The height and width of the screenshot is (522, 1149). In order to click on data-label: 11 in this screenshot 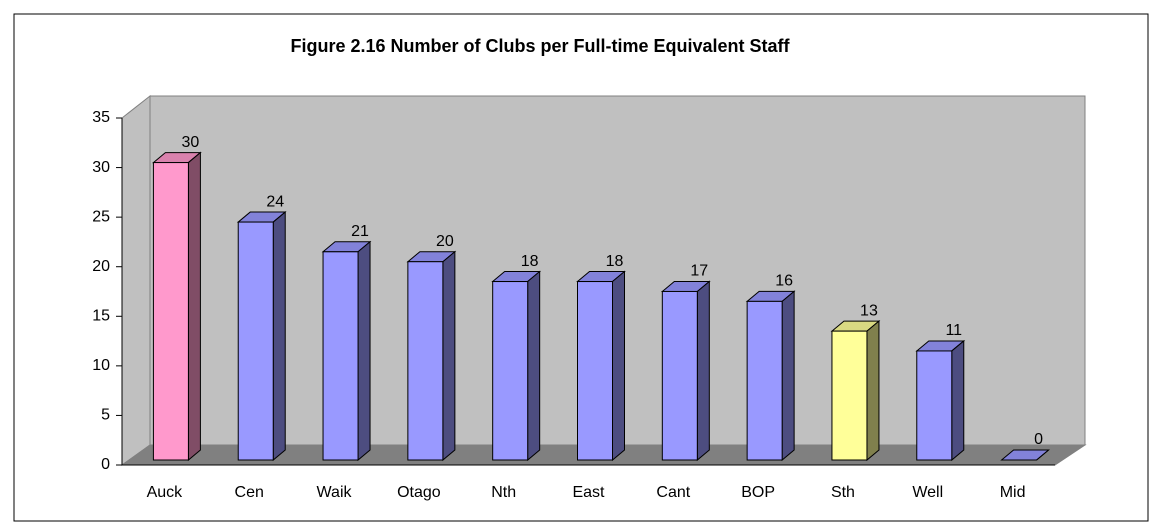, I will do `click(953, 330)`.